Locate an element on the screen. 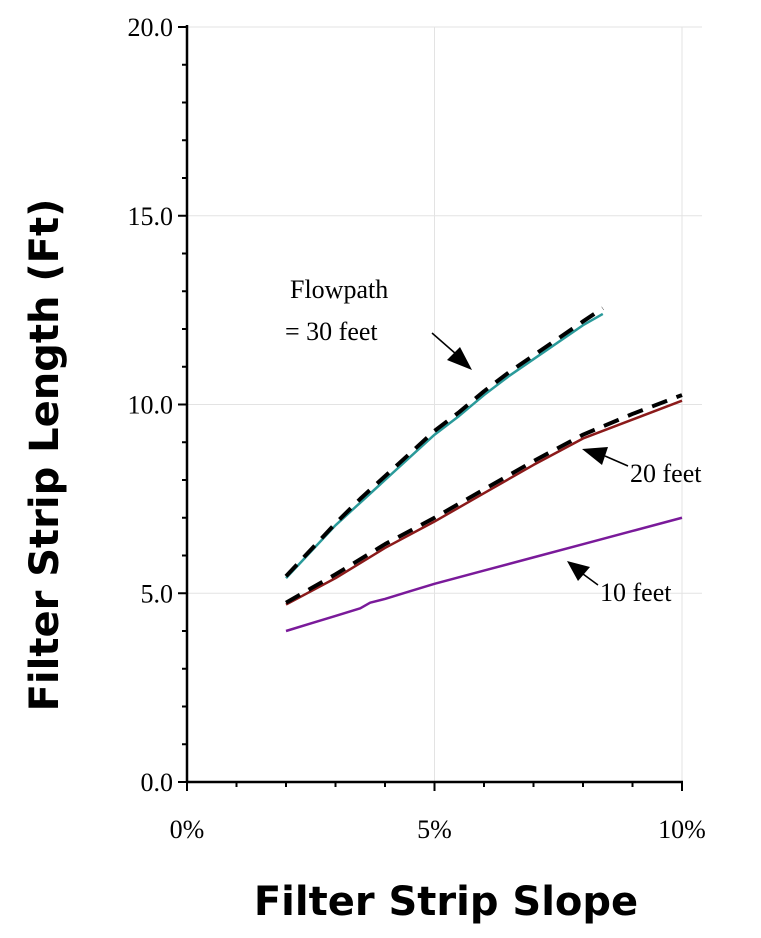 The height and width of the screenshot is (938, 761). y-tick-label-2: 10.0 is located at coordinates (151, 405).